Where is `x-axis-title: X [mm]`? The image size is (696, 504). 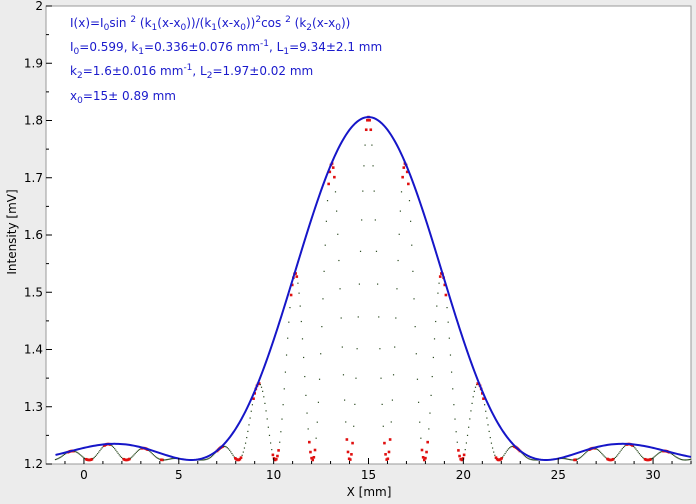
x-axis-title: X [mm] is located at coordinates (369, 492).